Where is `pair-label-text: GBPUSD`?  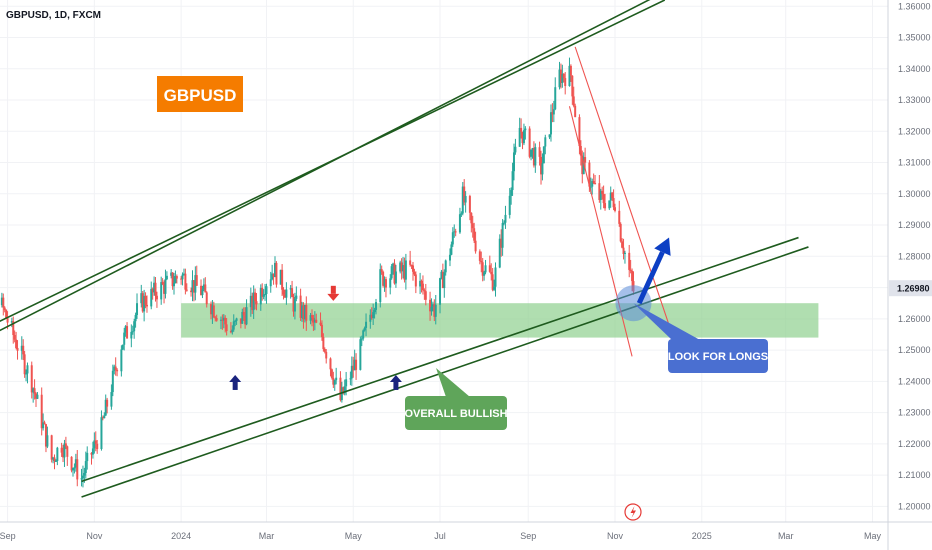 pair-label-text: GBPUSD is located at coordinates (200, 95).